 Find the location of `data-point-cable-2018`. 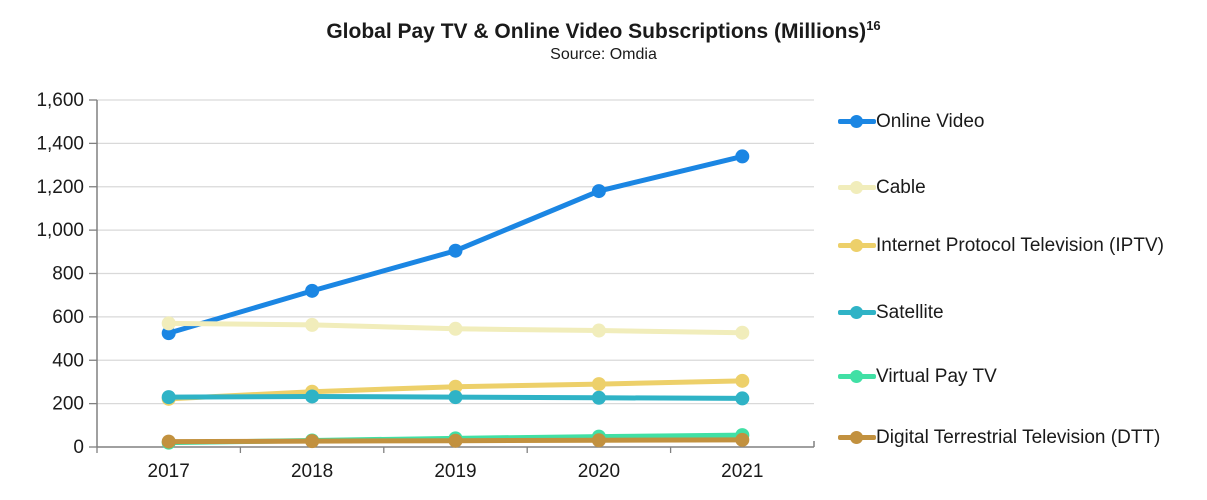

data-point-cable-2018 is located at coordinates (312, 324).